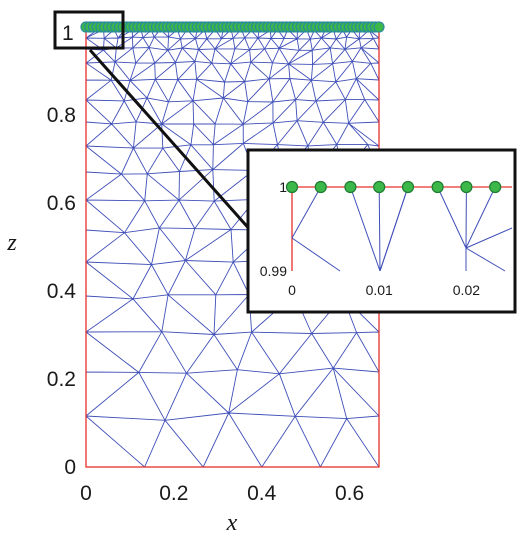 The image size is (523, 550). I want to click on zoom-connector, so click(171, 141).